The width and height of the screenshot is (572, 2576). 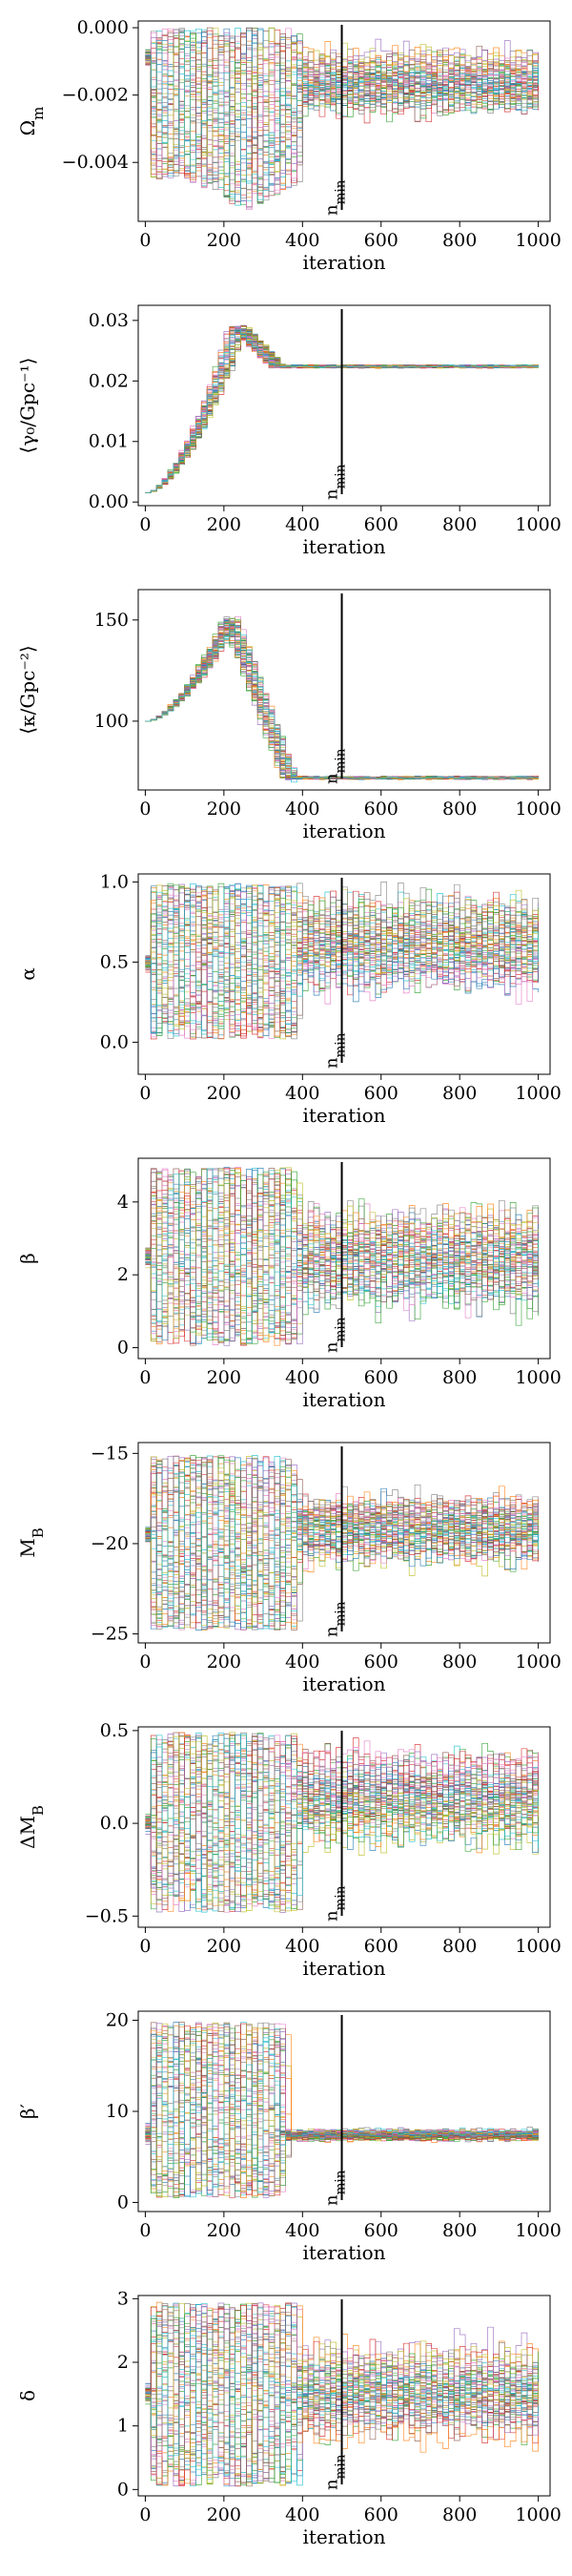 What do you see at coordinates (110, 1634) in the screenshot?
I see `y-tick-label: −25` at bounding box center [110, 1634].